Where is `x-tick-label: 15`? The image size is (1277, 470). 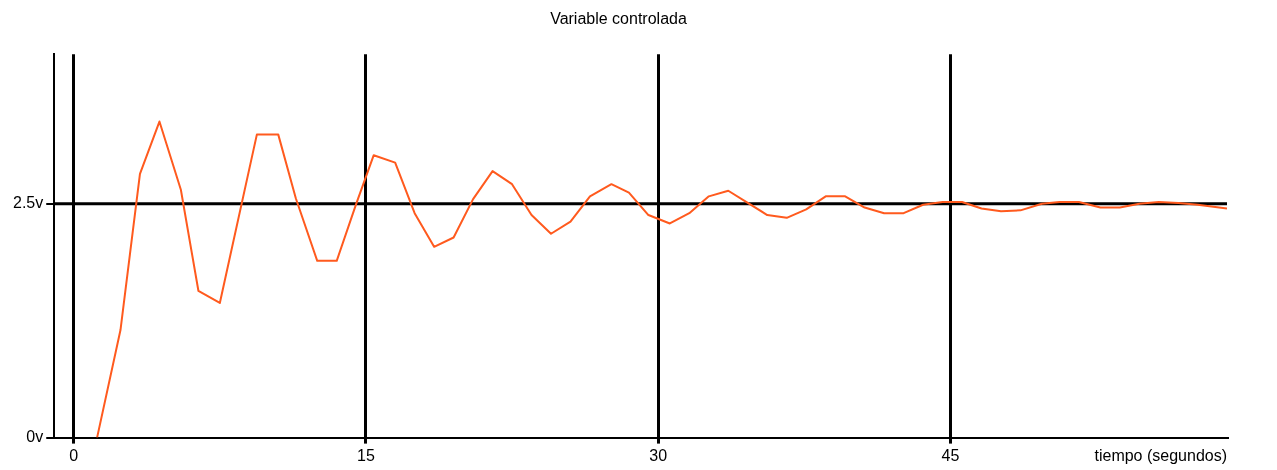 x-tick-label: 15 is located at coordinates (366, 455).